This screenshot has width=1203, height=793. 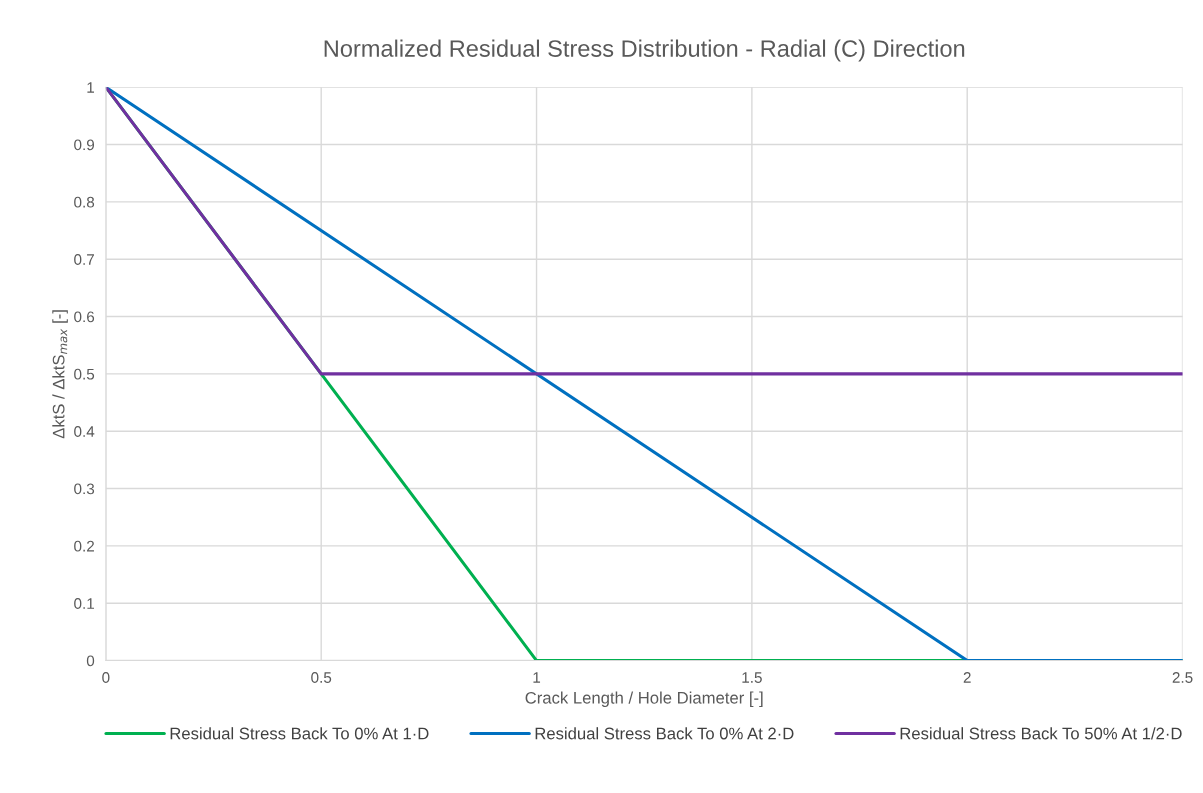 I want to click on legend-label: Residual Stress Back To 0% At 1·D, so click(x=299, y=733).